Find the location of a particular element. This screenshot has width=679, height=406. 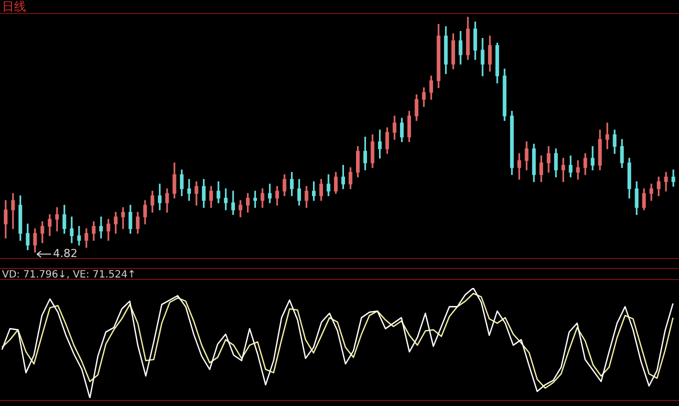

annotation: 4.82 is located at coordinates (65, 253).